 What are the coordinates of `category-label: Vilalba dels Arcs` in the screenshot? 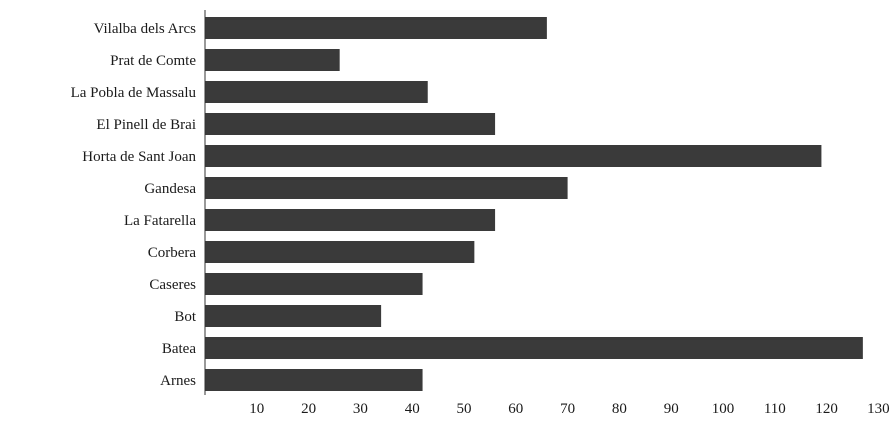 It's located at (145, 29).